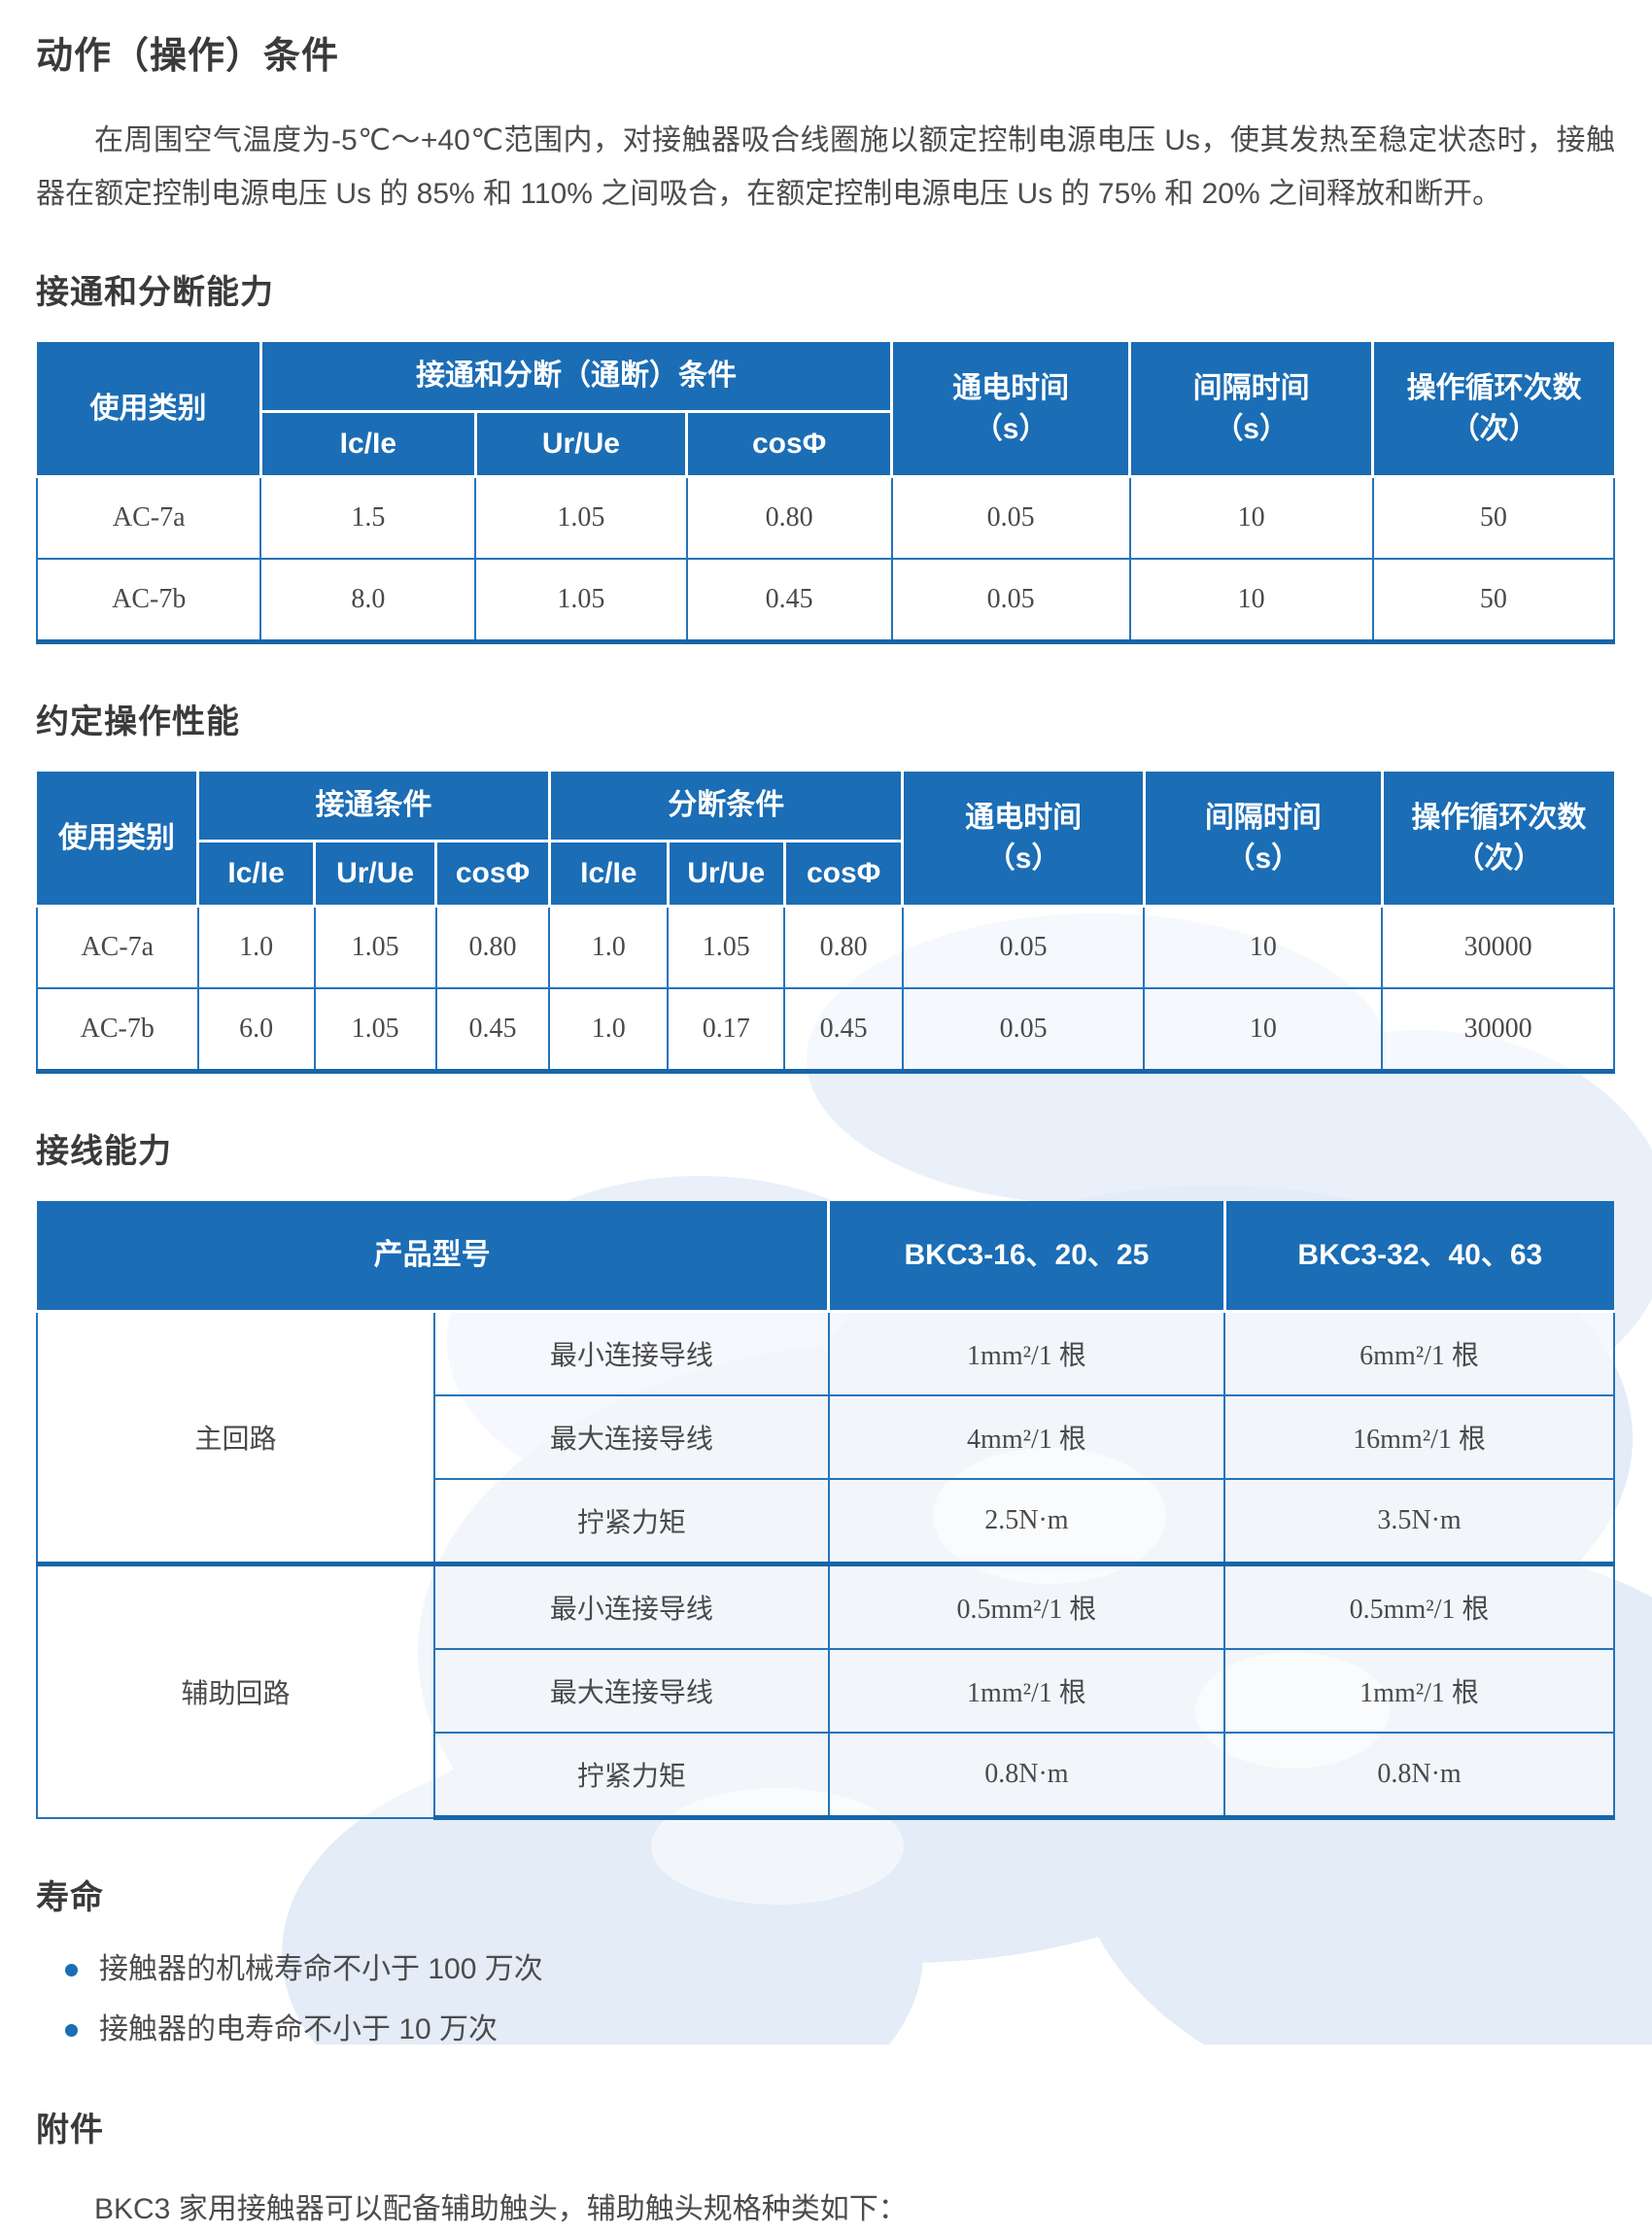 This screenshot has width=1652, height=2234. What do you see at coordinates (321, 1969) in the screenshot?
I see `list-item-text: 接触器的机械寿命不小于 100 万次` at bounding box center [321, 1969].